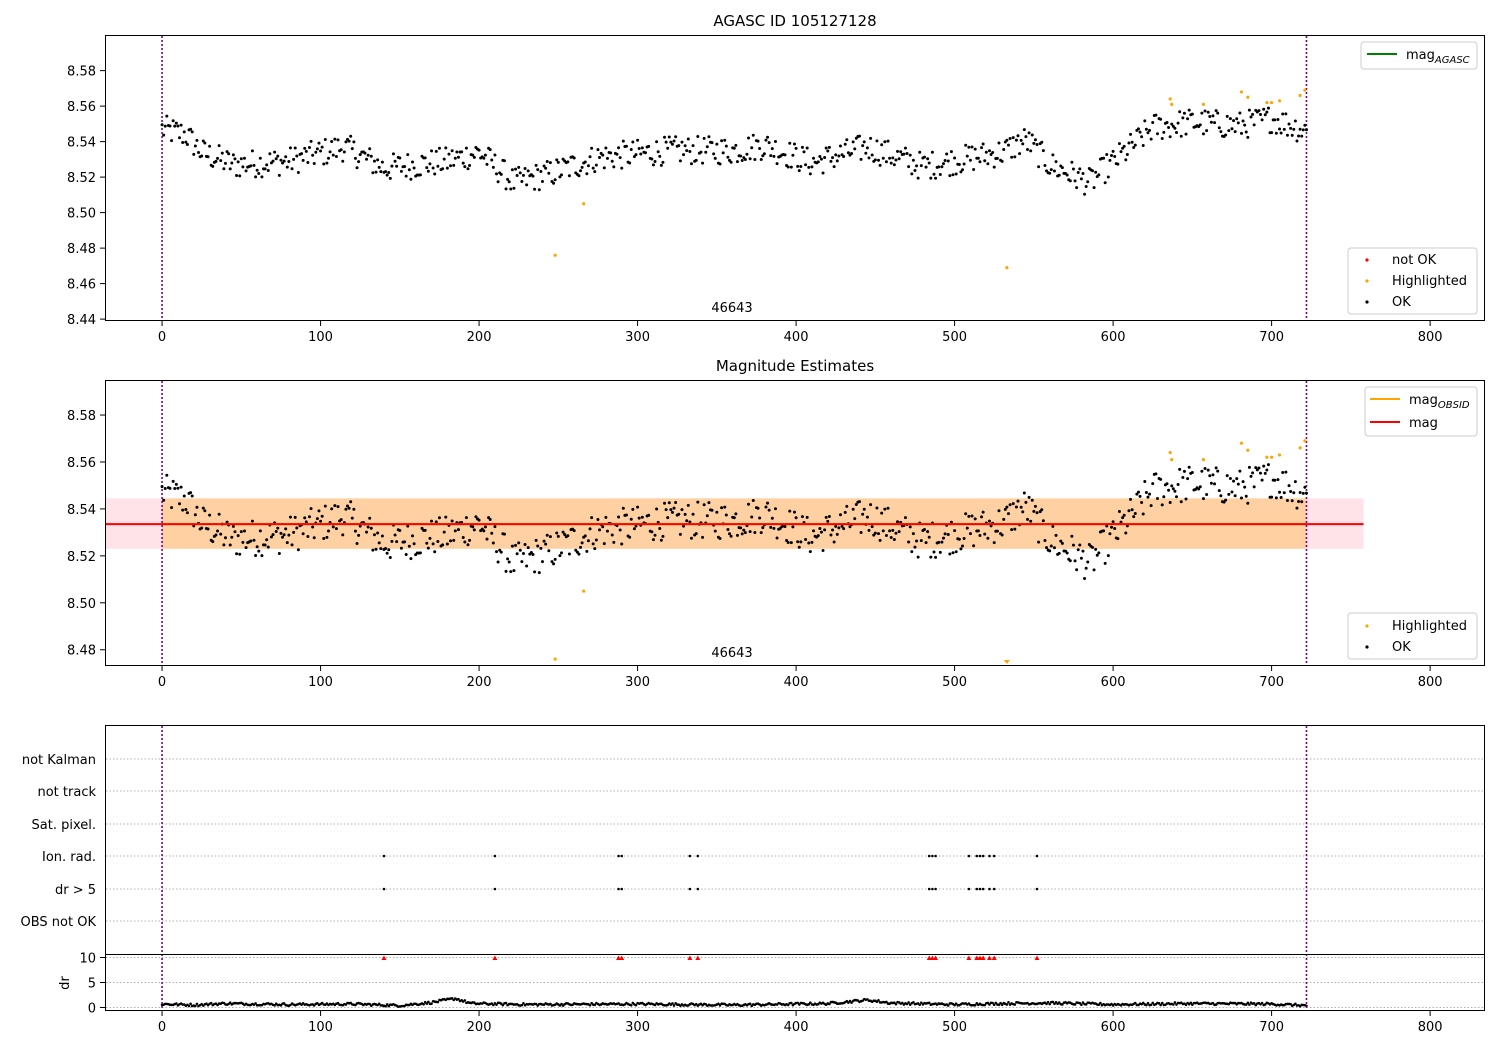  What do you see at coordinates (1452, 60) in the screenshot?
I see `legend-mag-agasc-subscript: AGASC` at bounding box center [1452, 60].